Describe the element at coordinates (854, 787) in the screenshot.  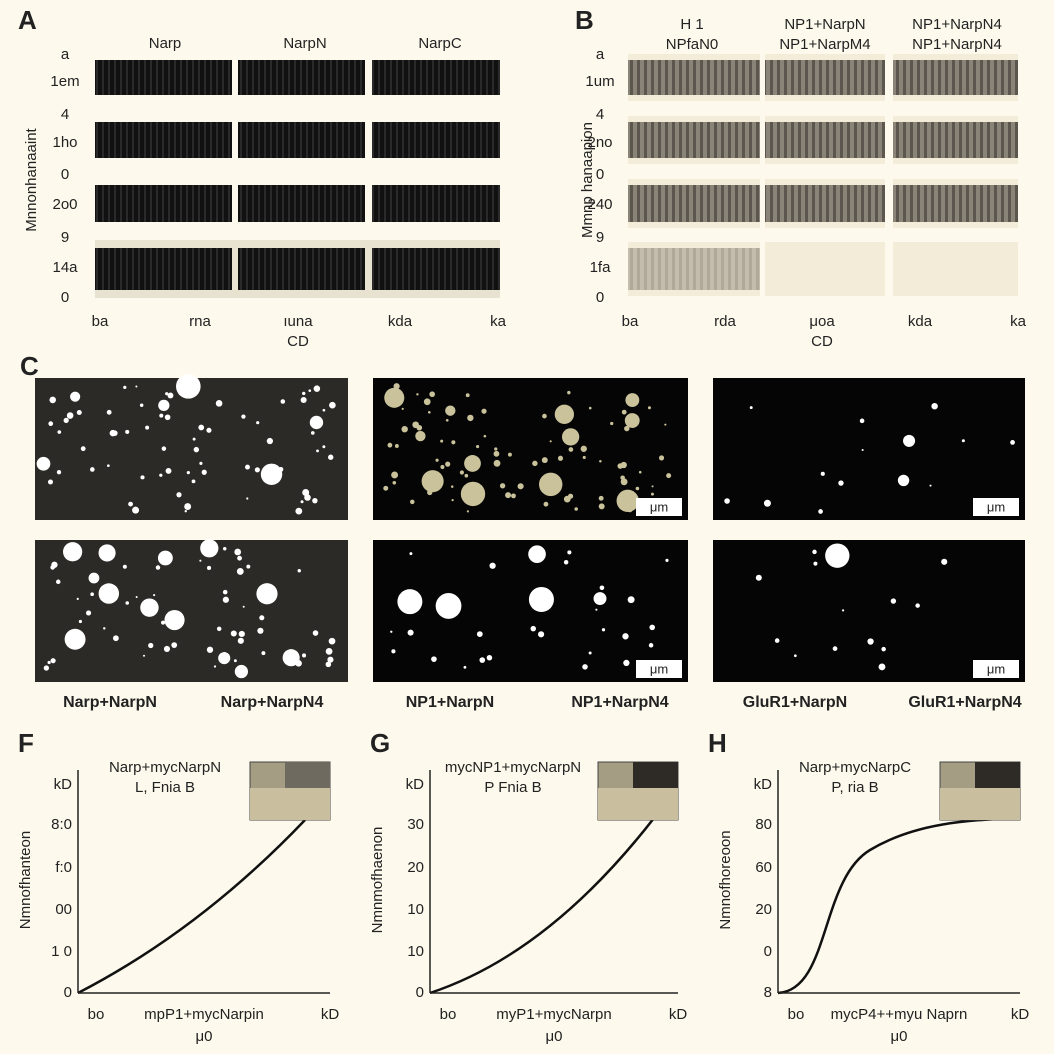
I see `inset-title: P, ria B` at that location.